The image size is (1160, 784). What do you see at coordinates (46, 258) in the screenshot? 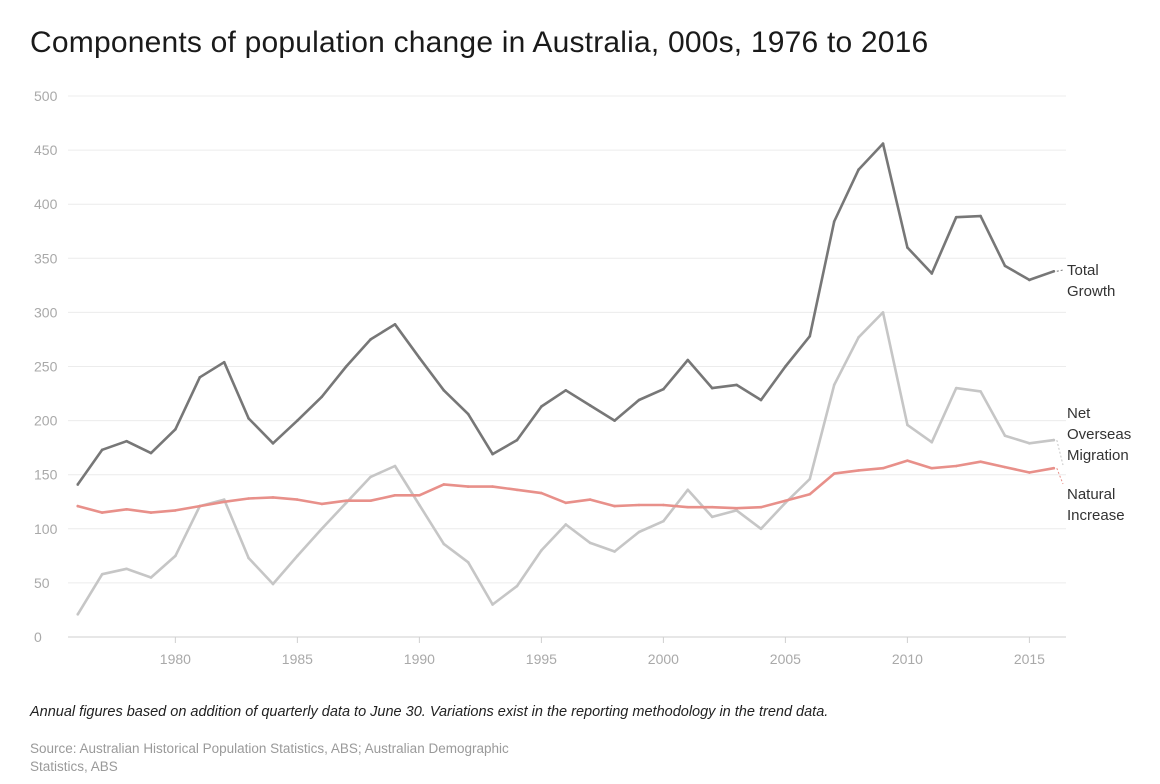
I see `y-tick-label: 350` at bounding box center [46, 258].